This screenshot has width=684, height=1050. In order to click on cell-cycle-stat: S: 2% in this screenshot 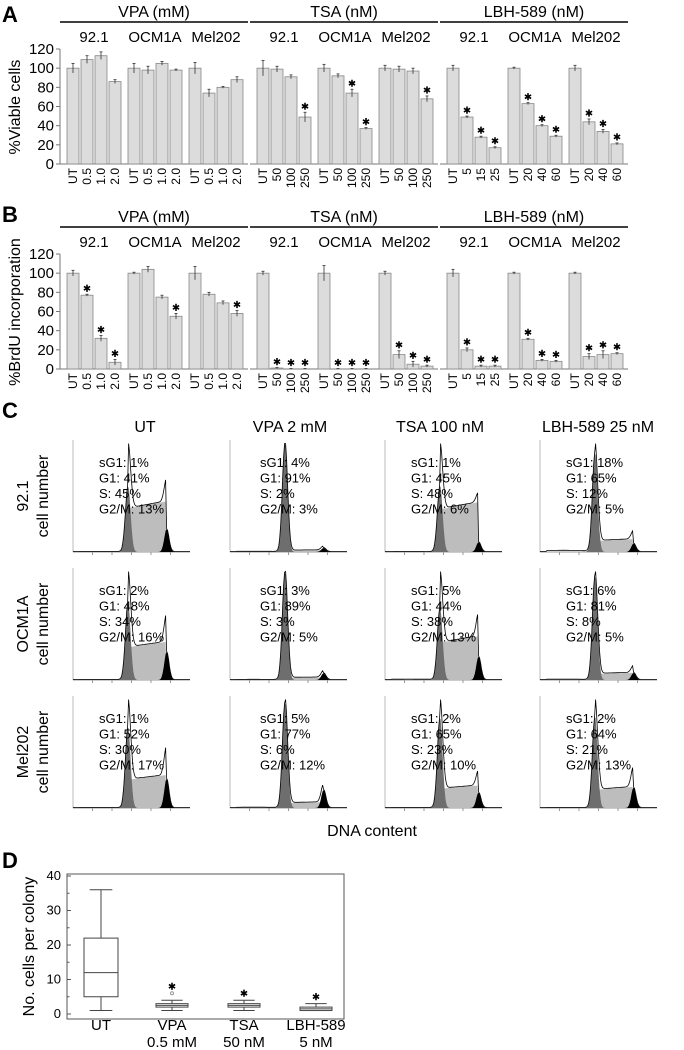, I will do `click(277, 493)`.